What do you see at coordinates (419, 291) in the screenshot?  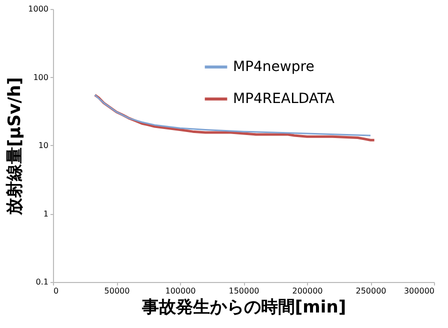 I see `x-tick-label: 300000` at bounding box center [419, 291].